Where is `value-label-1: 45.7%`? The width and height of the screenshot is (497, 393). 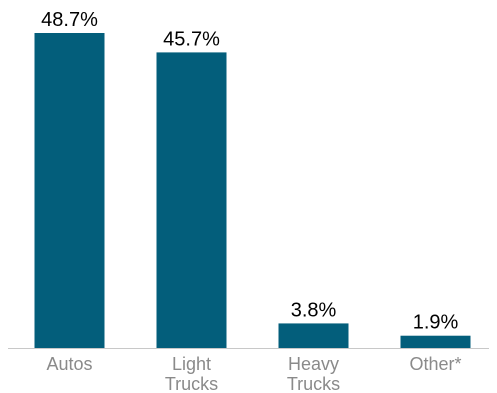 value-label-1: 45.7% is located at coordinates (191, 39).